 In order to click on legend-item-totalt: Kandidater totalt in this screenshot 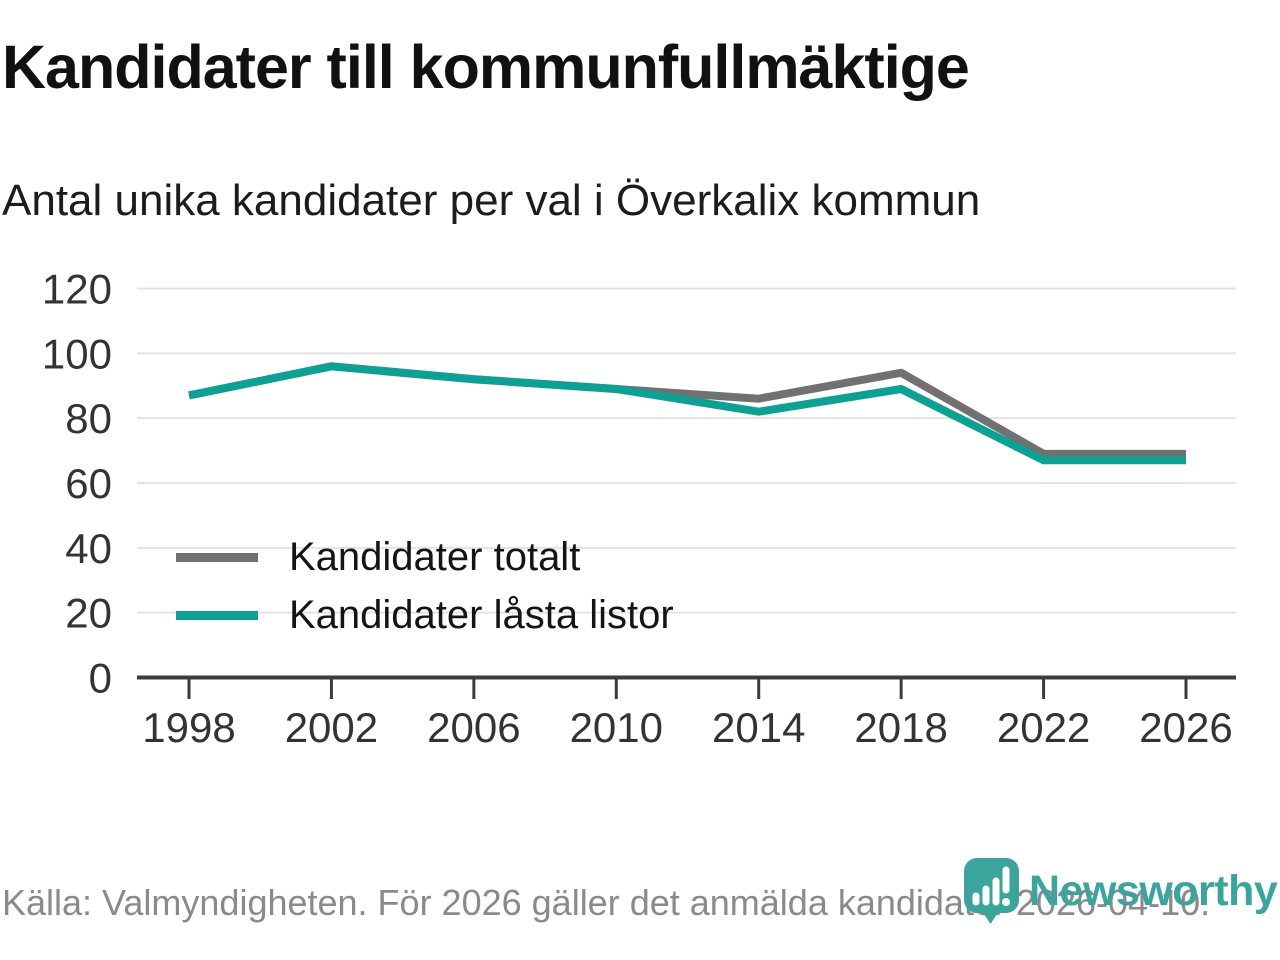, I will do `click(425, 557)`.